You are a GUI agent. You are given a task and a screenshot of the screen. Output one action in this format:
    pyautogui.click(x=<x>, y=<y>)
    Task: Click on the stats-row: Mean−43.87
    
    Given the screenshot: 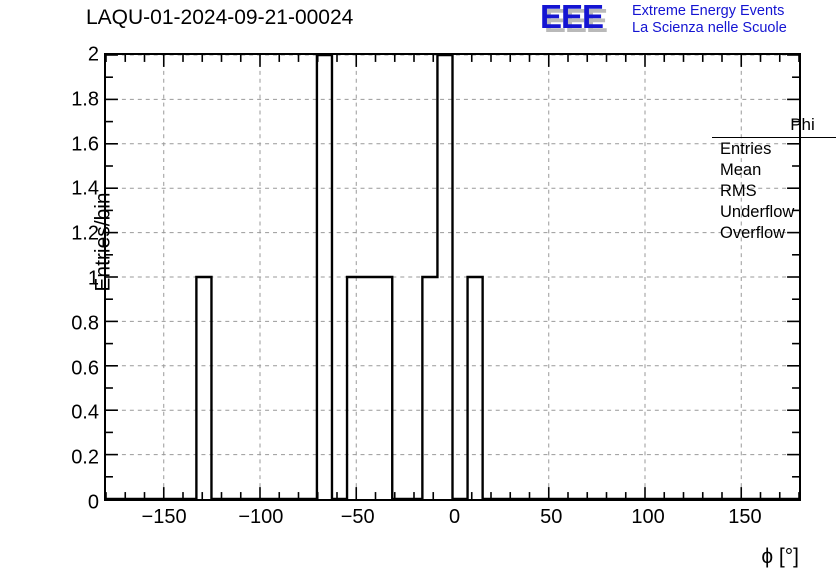 What is the action you would take?
    pyautogui.click(x=774, y=170)
    